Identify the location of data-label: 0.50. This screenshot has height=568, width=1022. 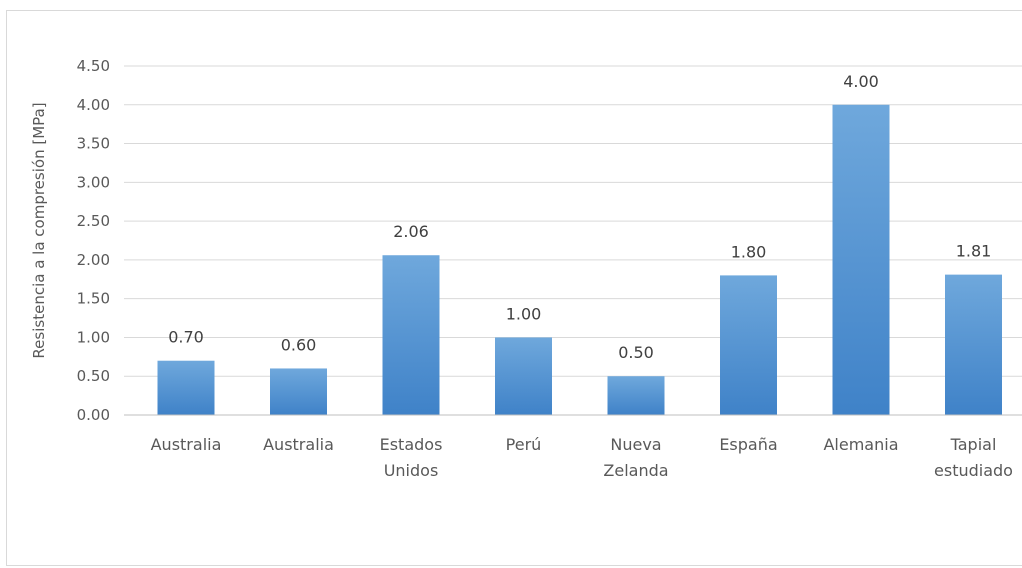
(636, 352).